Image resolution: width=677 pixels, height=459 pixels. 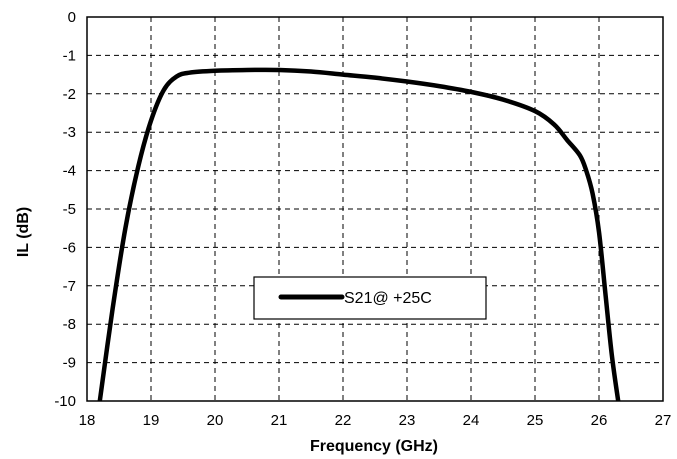 I want to click on x-tick-label: 23, so click(x=407, y=420).